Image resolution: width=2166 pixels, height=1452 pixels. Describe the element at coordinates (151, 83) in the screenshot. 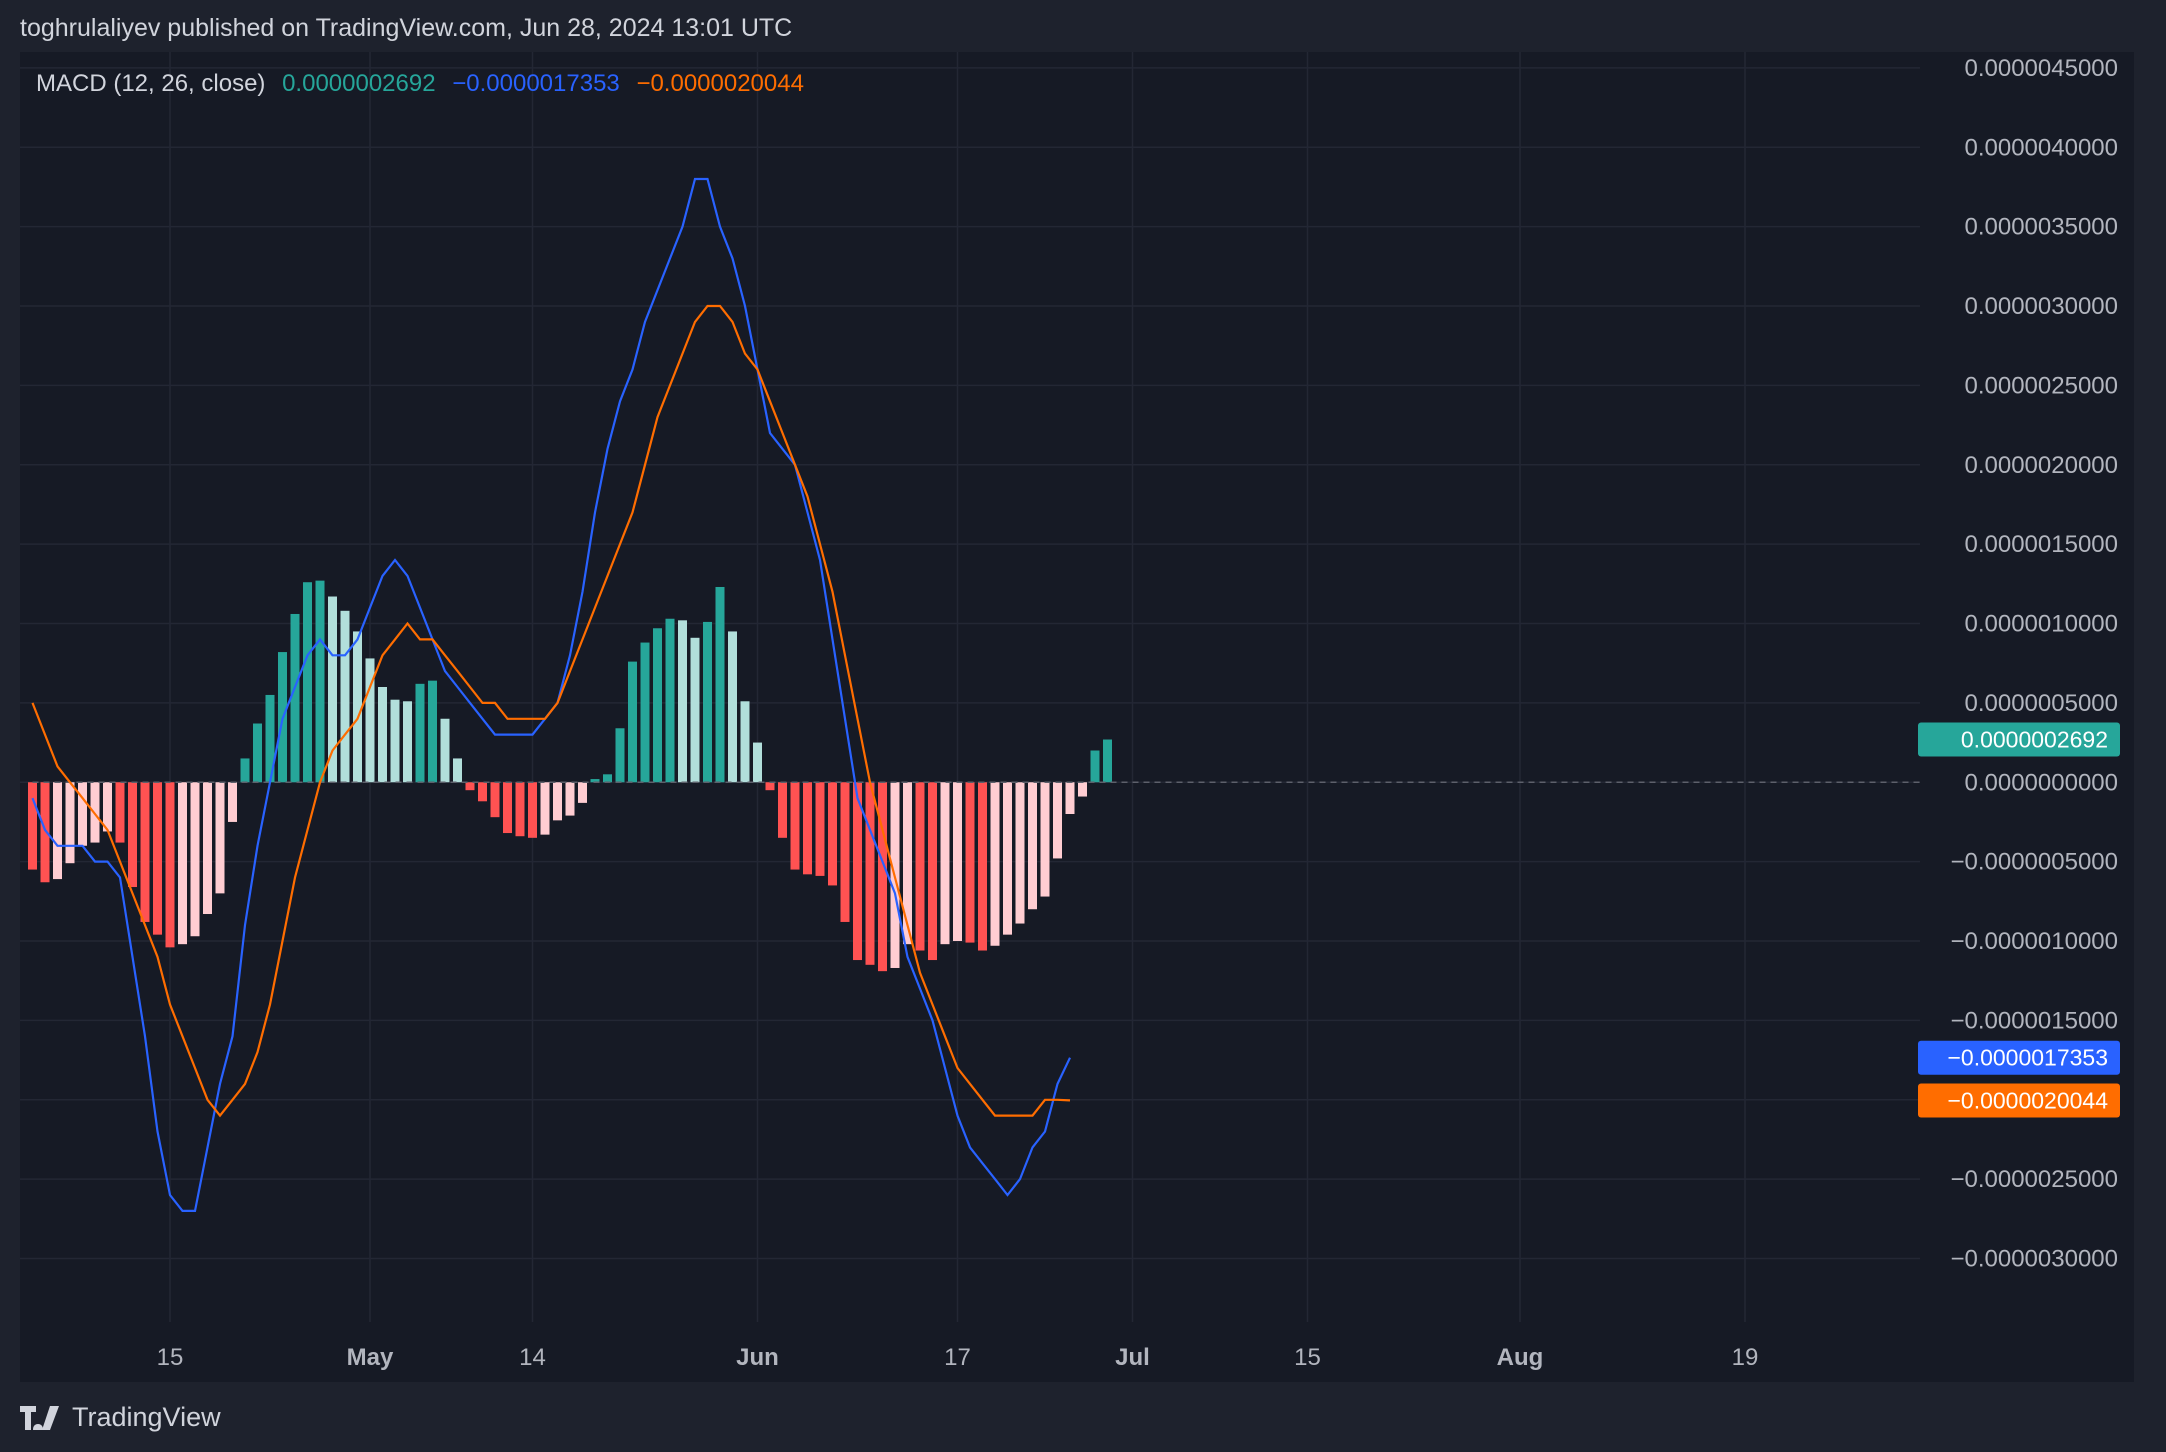

I see `legend-indicator-name: MACD (12, 26, close)` at that location.